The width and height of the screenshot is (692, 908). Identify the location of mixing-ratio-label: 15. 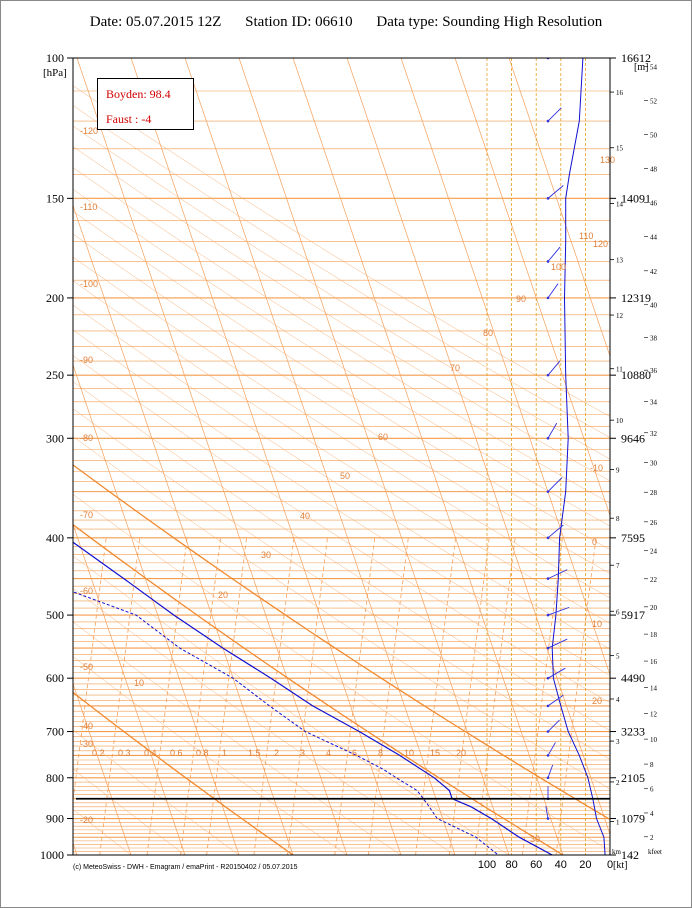
(435, 753).